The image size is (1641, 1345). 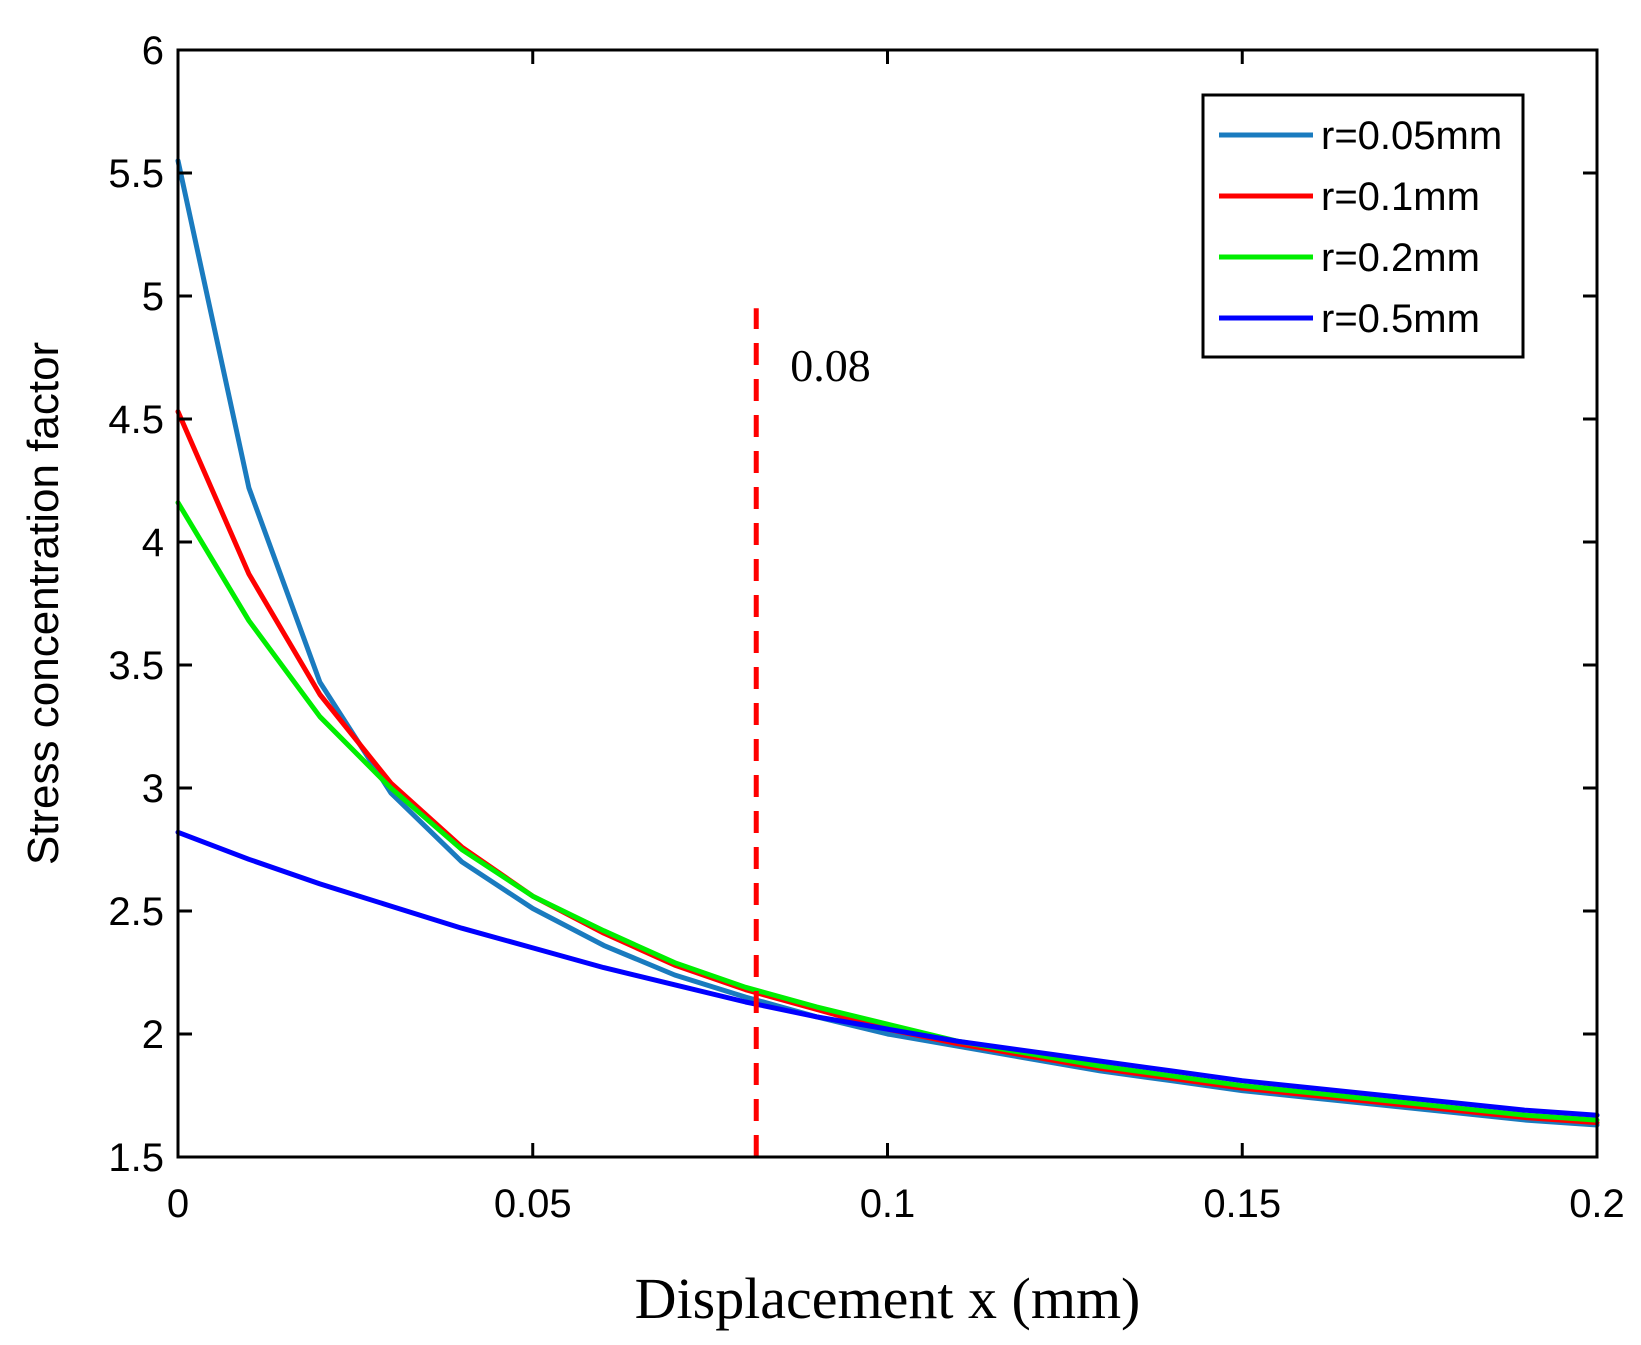 What do you see at coordinates (136, 420) in the screenshot?
I see `y-tick-label: 4.5` at bounding box center [136, 420].